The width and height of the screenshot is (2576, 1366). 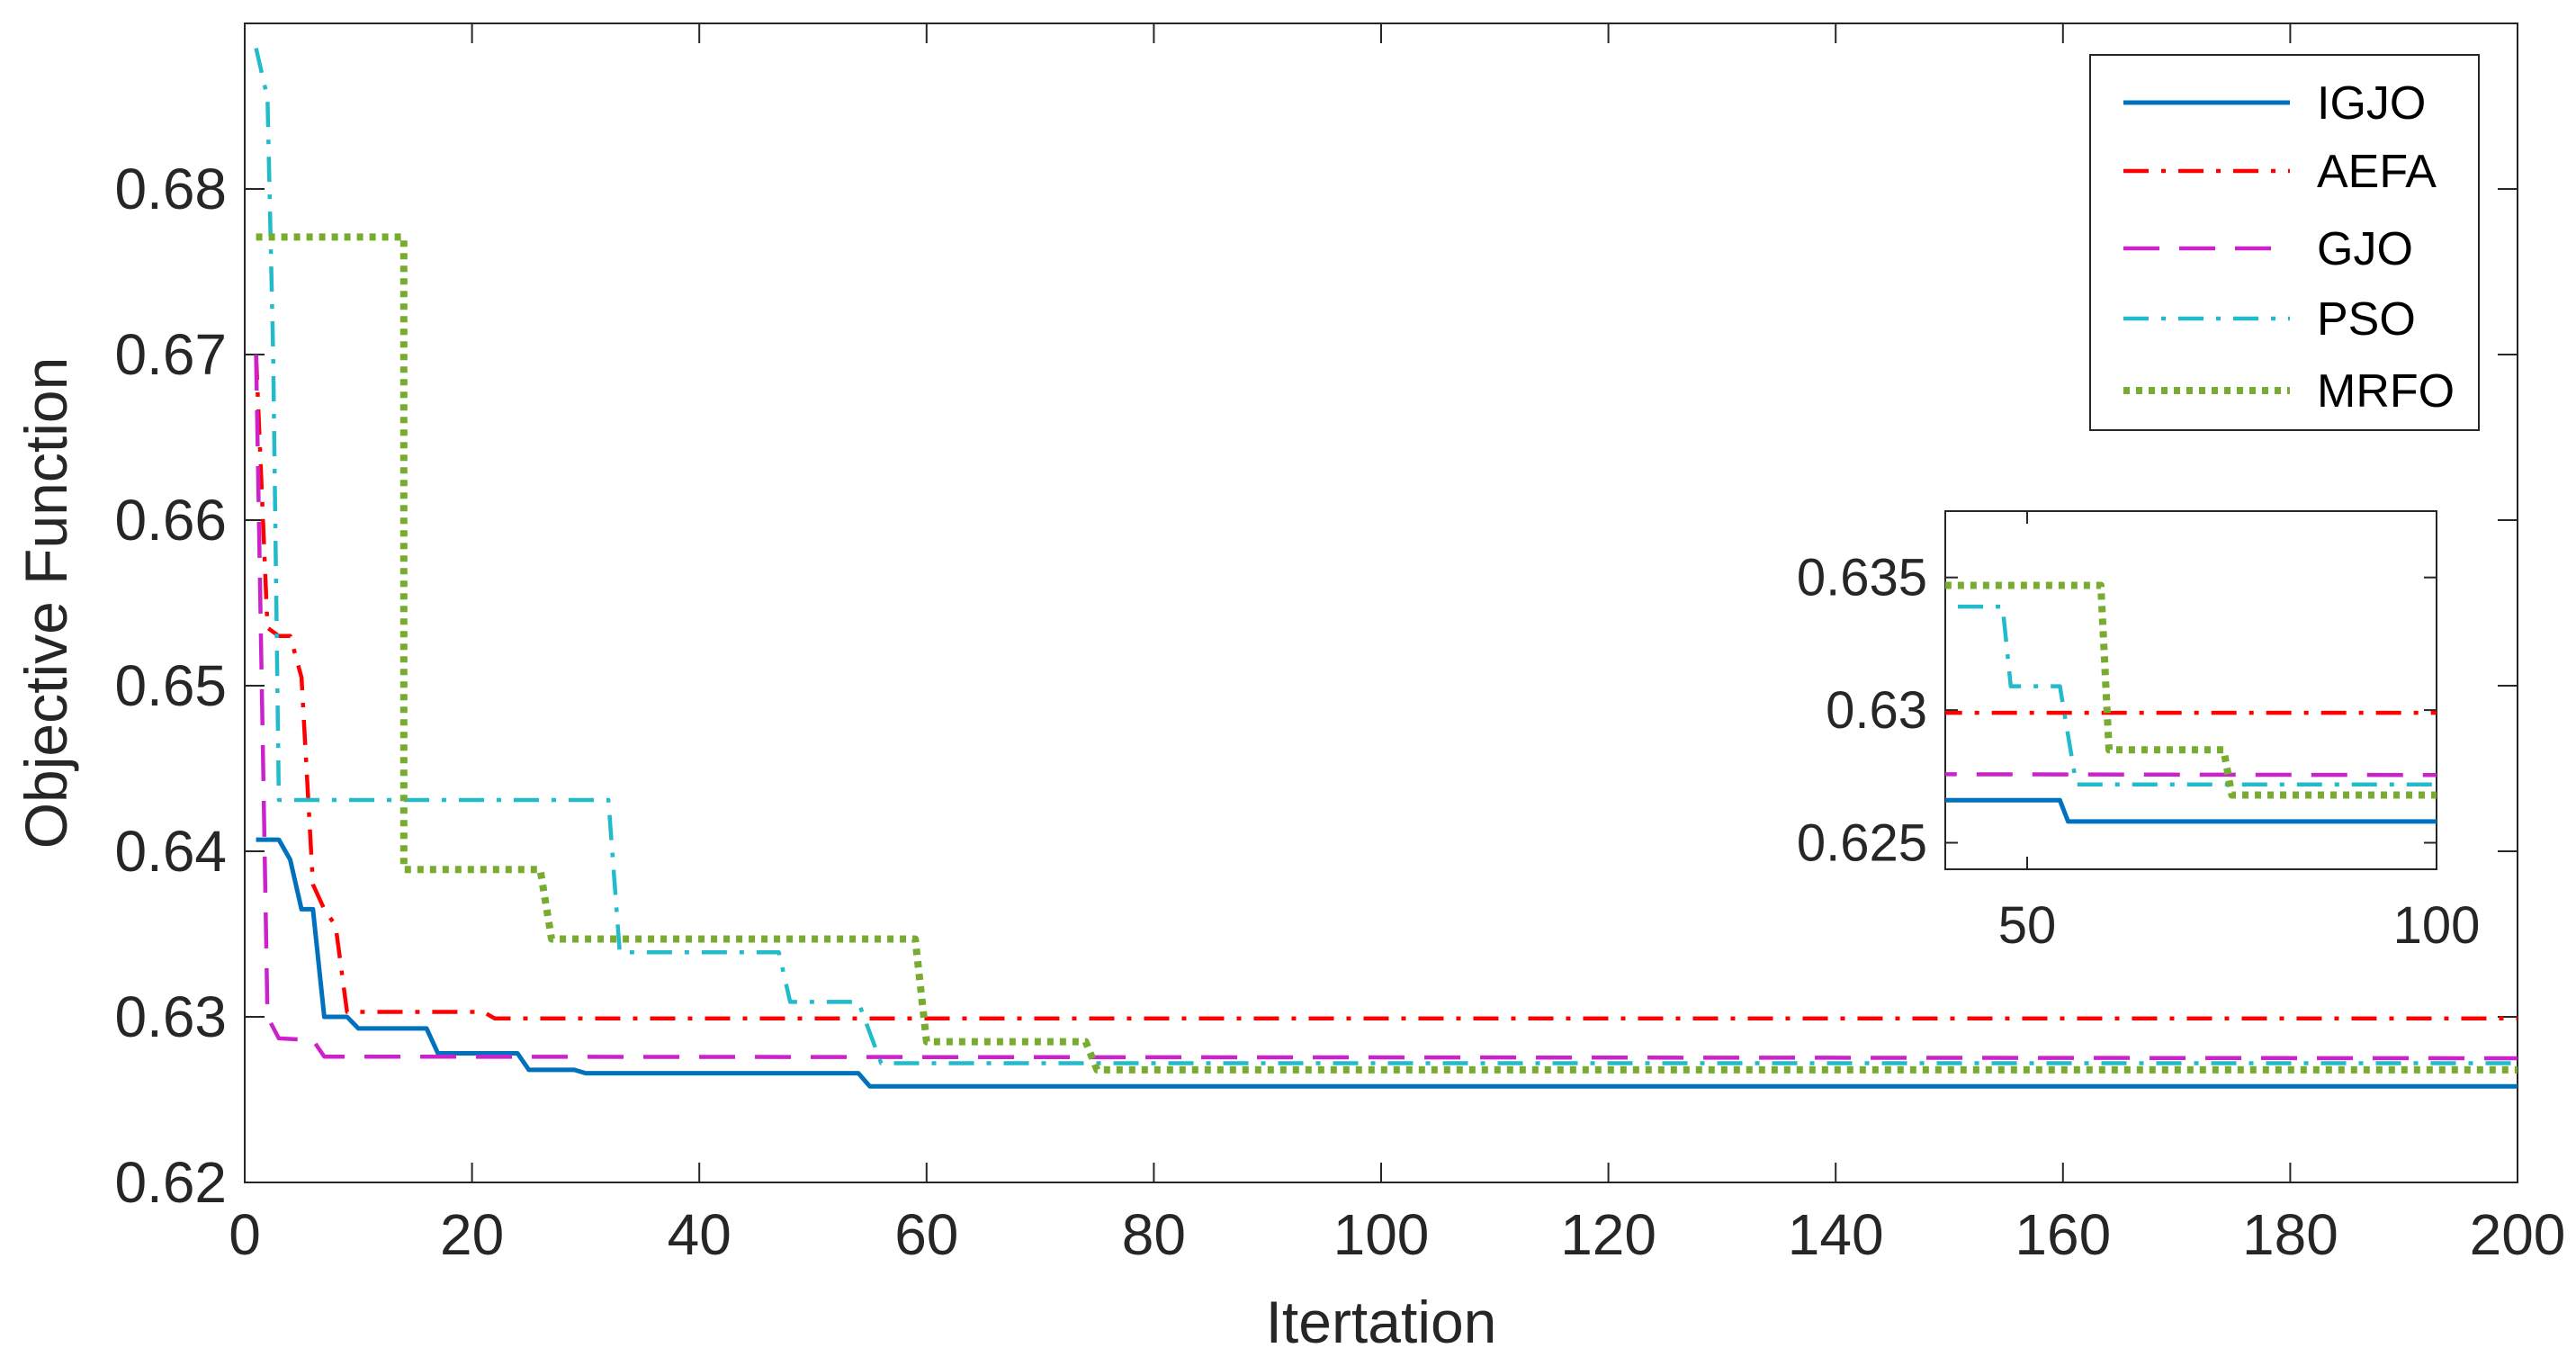 I want to click on legend-box, so click(x=2284, y=242).